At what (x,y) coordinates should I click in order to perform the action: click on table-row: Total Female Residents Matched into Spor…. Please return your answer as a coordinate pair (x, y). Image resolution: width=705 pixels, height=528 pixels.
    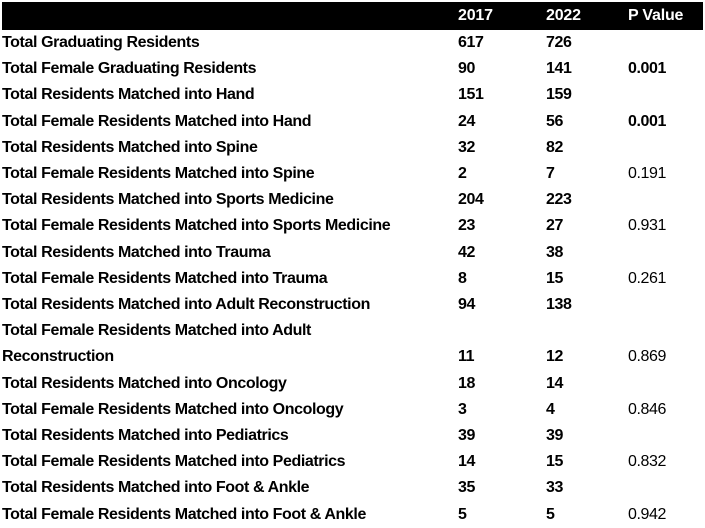
    Looking at the image, I should click on (353, 226).